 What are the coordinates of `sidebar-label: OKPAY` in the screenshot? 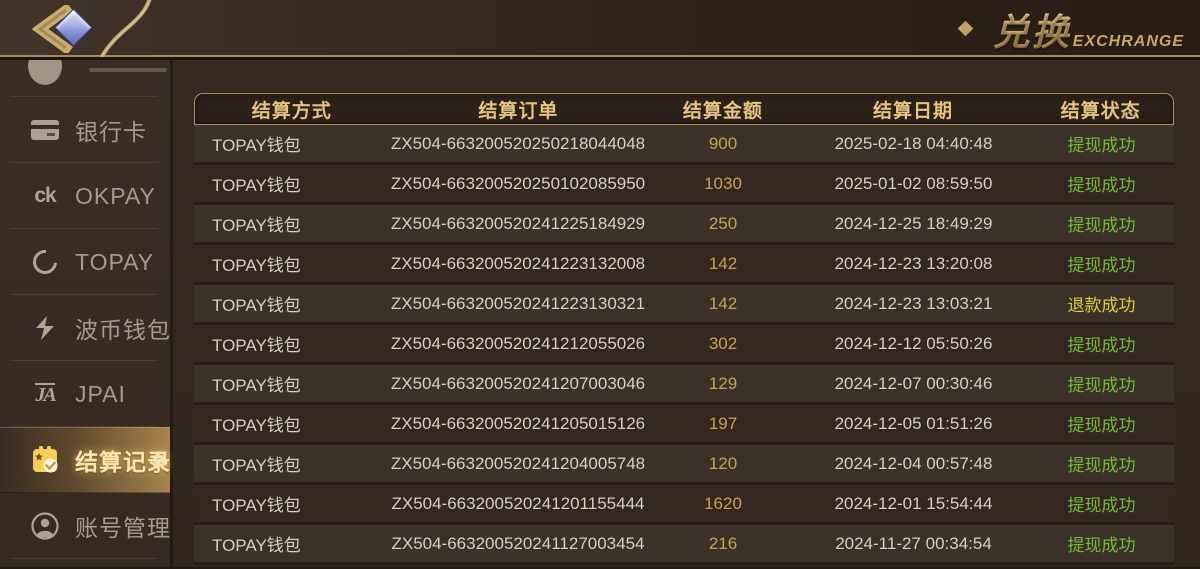 It's located at (115, 195).